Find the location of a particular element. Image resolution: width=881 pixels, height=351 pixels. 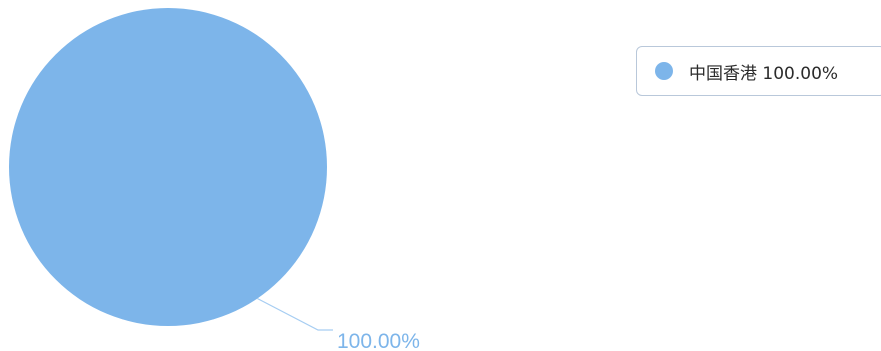

legend-label: 中国香港 100.00% is located at coordinates (764, 73).